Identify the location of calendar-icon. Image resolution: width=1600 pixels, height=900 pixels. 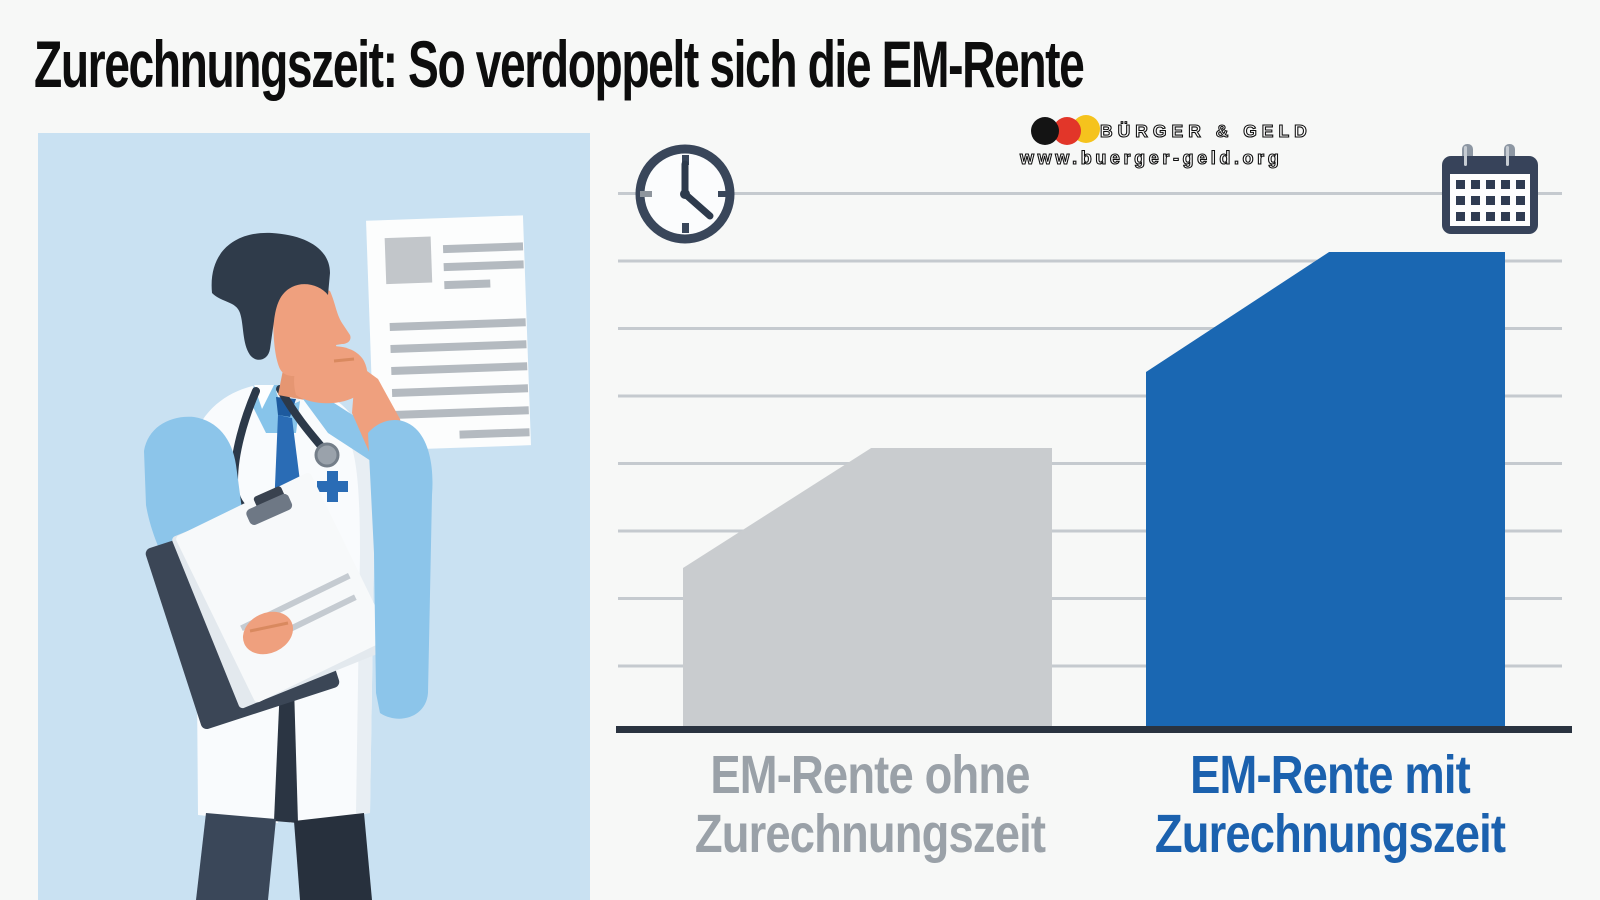
(1490, 189).